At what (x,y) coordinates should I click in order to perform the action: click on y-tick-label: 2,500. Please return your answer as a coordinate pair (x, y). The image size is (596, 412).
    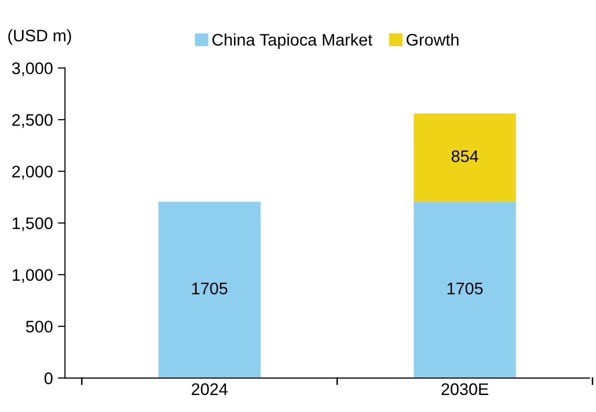
    Looking at the image, I should click on (32, 121).